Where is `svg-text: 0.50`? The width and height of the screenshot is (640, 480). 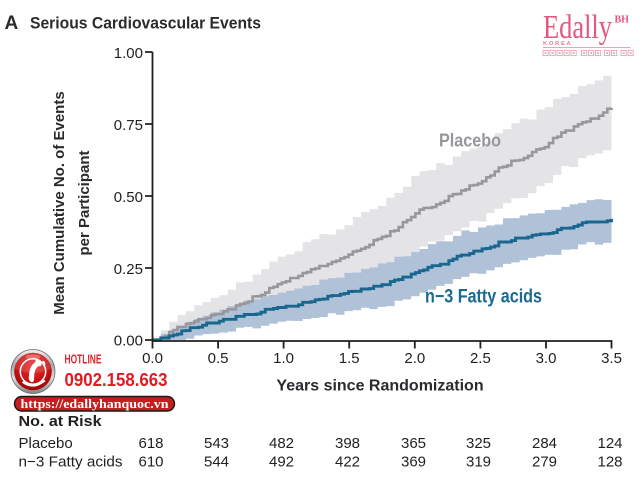
svg-text: 0.50 is located at coordinates (128, 197).